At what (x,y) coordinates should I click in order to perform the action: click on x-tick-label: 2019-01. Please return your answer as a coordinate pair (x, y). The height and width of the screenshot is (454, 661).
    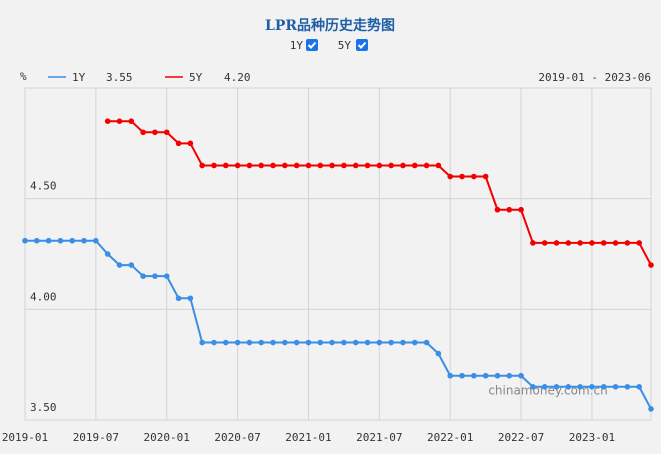
    Looking at the image, I should click on (25, 437).